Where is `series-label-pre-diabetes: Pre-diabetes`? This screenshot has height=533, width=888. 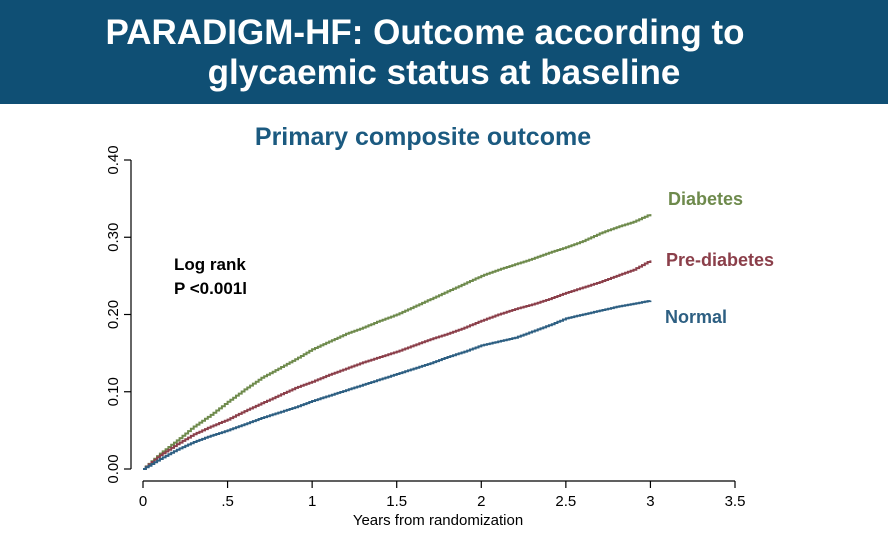 series-label-pre-diabetes: Pre-diabetes is located at coordinates (720, 260).